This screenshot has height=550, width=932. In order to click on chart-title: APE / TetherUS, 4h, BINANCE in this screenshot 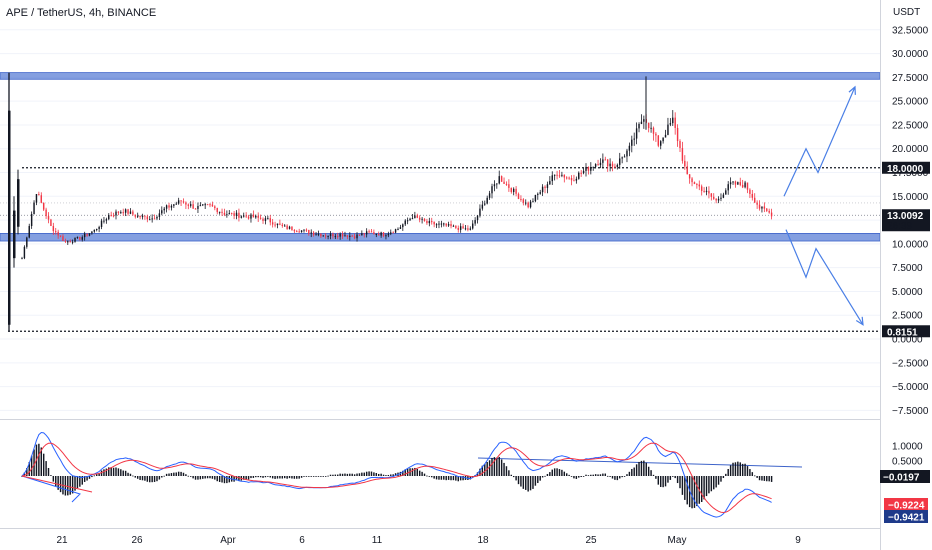, I will do `click(81, 13)`.